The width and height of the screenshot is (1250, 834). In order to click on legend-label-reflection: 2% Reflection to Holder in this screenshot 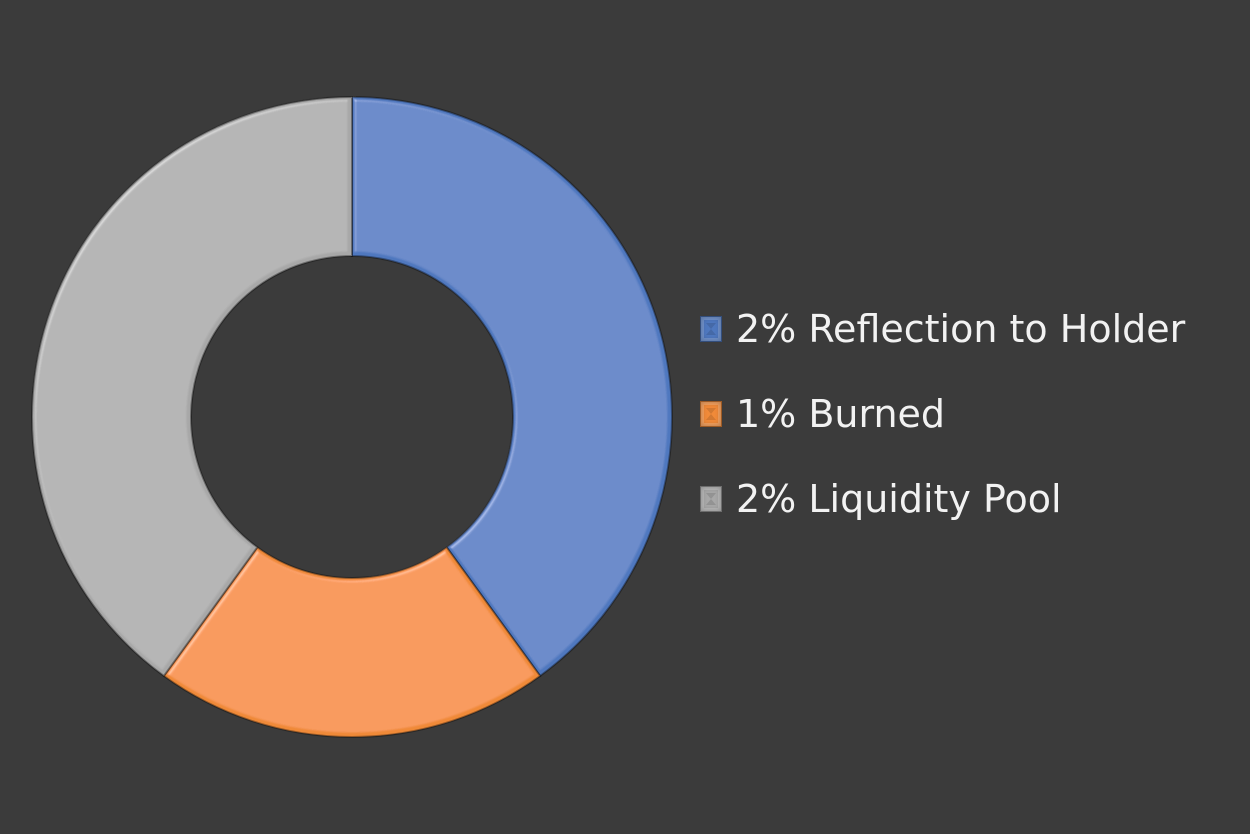, I will do `click(961, 329)`.